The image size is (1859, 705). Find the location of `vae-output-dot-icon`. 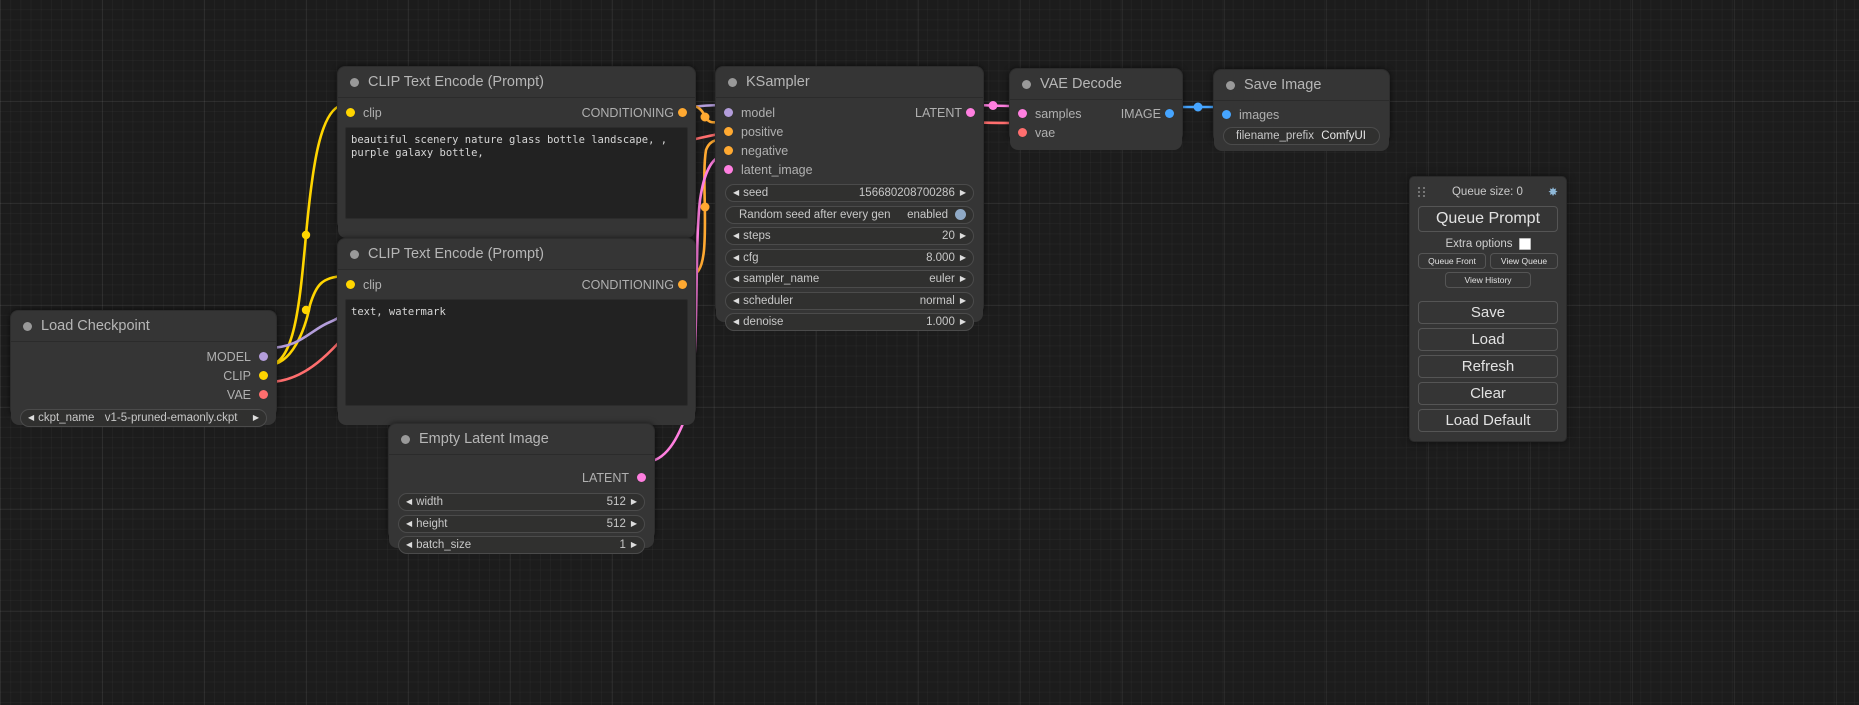

vae-output-dot-icon is located at coordinates (263, 394).